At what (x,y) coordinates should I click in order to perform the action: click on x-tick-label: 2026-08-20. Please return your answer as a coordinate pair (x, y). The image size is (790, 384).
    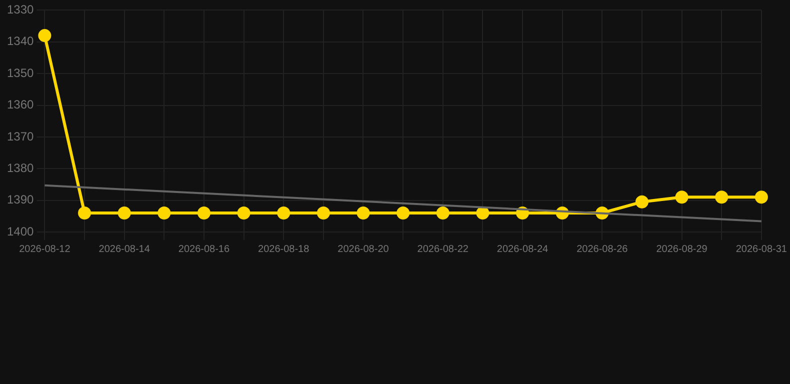
    Looking at the image, I should click on (364, 249).